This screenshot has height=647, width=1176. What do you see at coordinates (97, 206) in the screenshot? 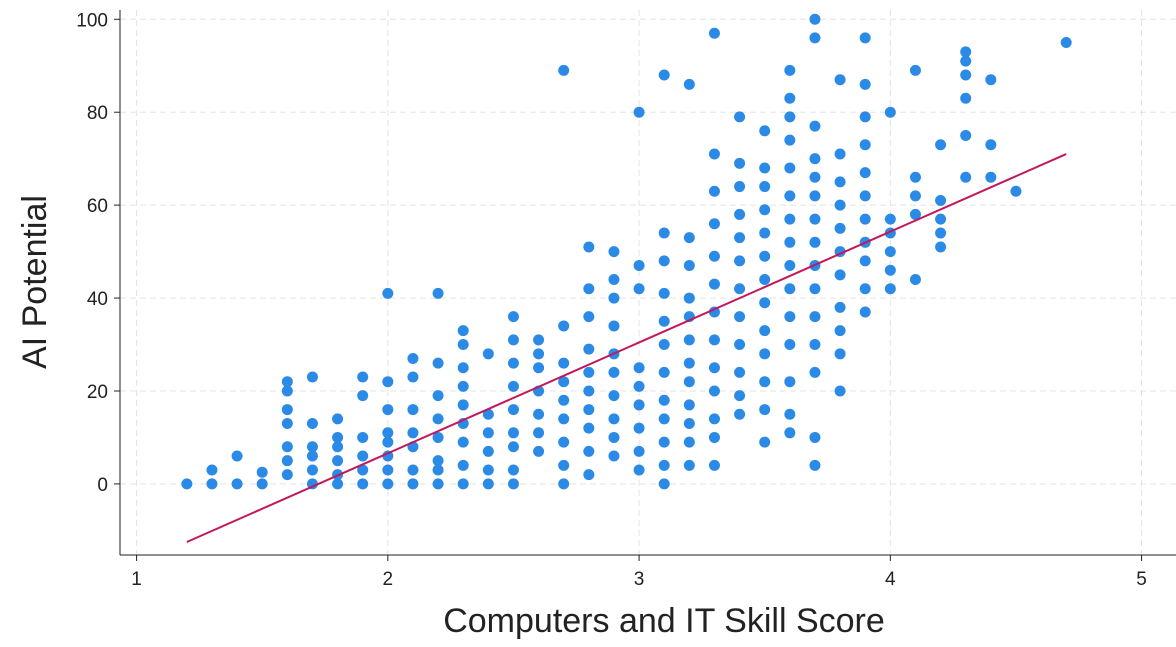
I see `y-tick-label: 60` at bounding box center [97, 206].